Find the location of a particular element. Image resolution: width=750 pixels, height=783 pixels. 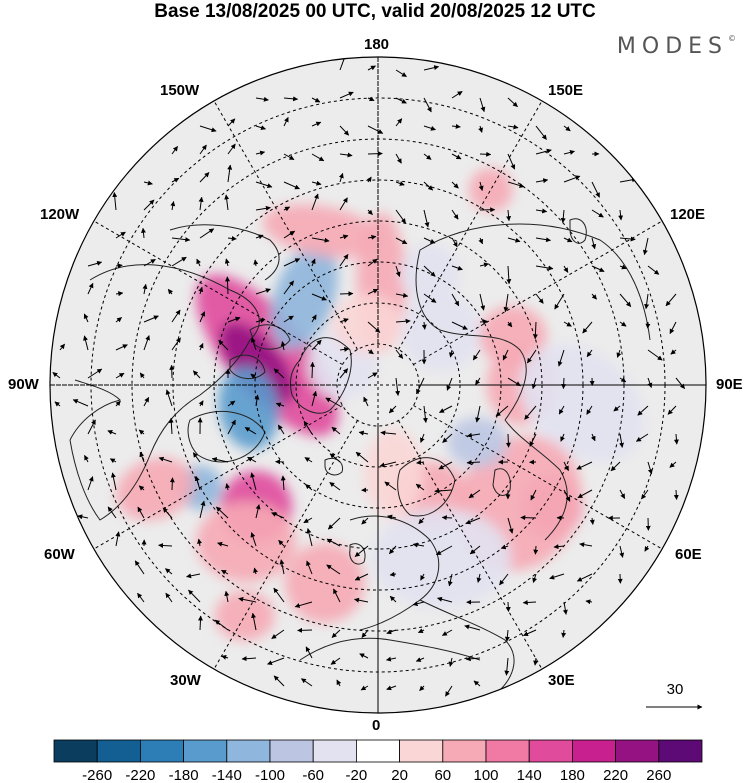

lon-label-30w: 30W is located at coordinates (185, 680).